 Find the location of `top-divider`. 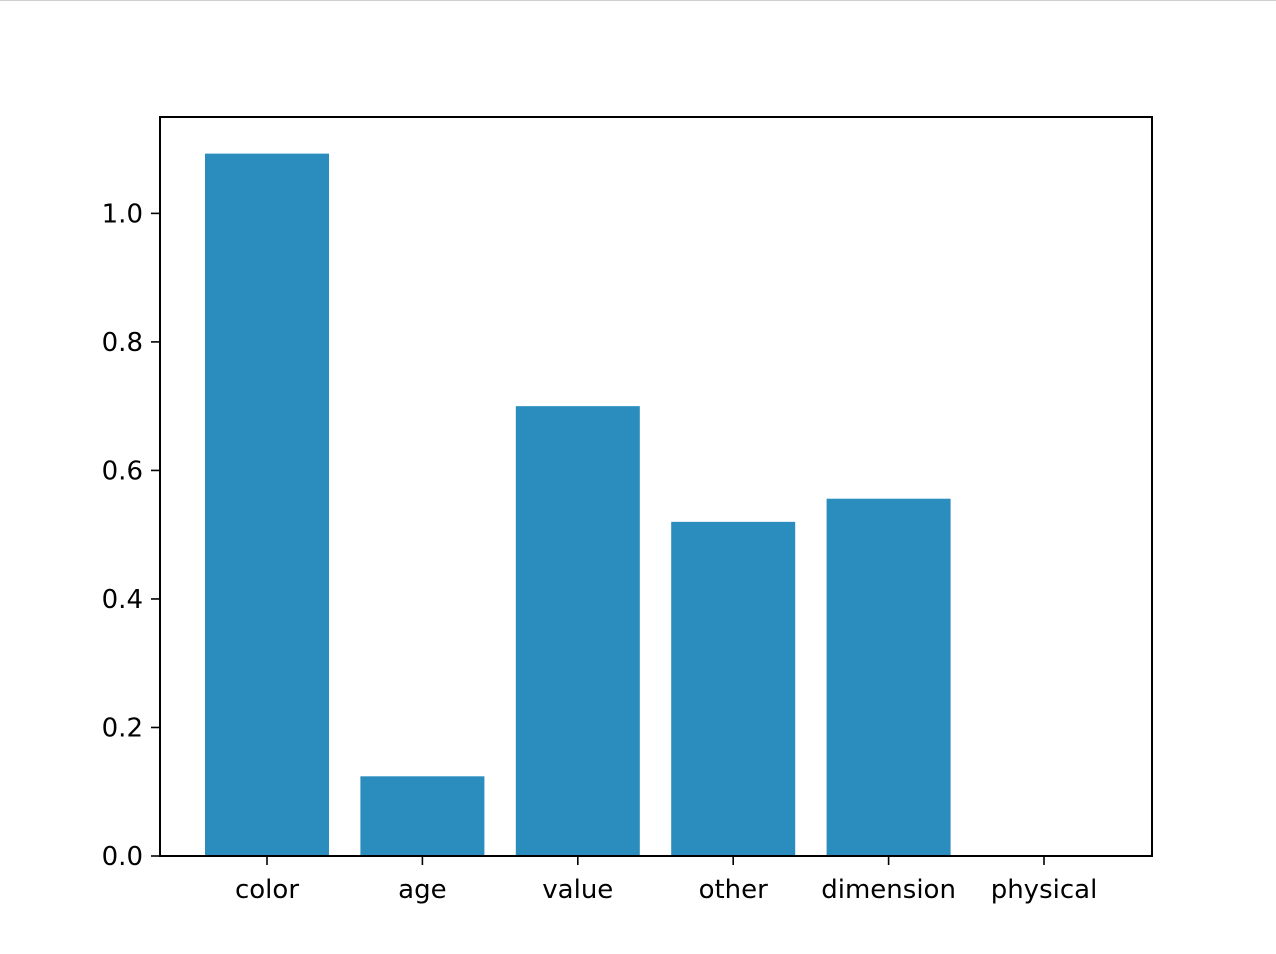

top-divider is located at coordinates (638, 0).